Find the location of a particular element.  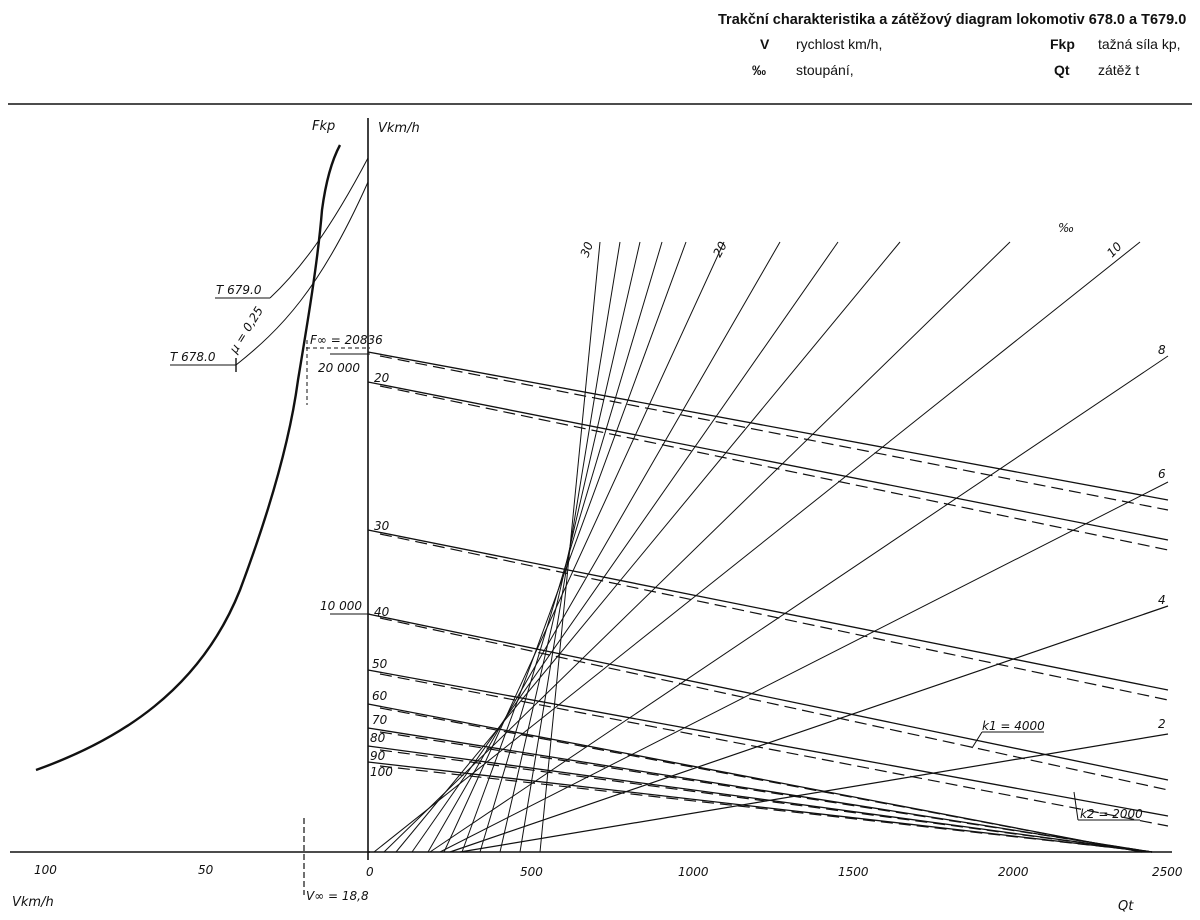

v-tick-60: 60 is located at coordinates (380, 696).